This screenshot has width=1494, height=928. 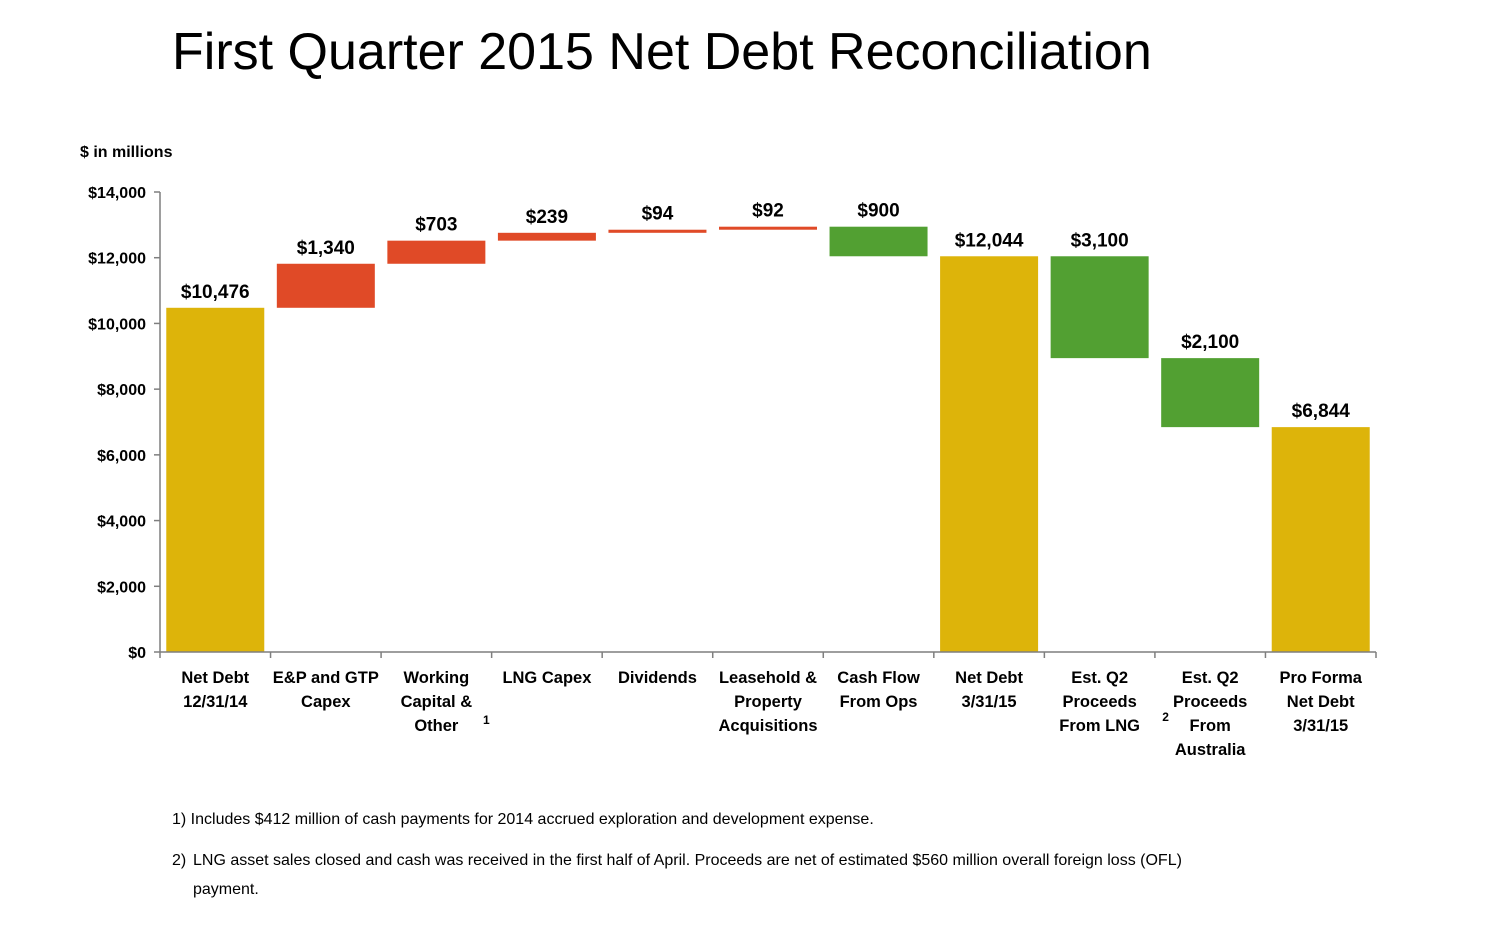 I want to click on x-tick-label: Cash Flow, so click(x=878, y=678).